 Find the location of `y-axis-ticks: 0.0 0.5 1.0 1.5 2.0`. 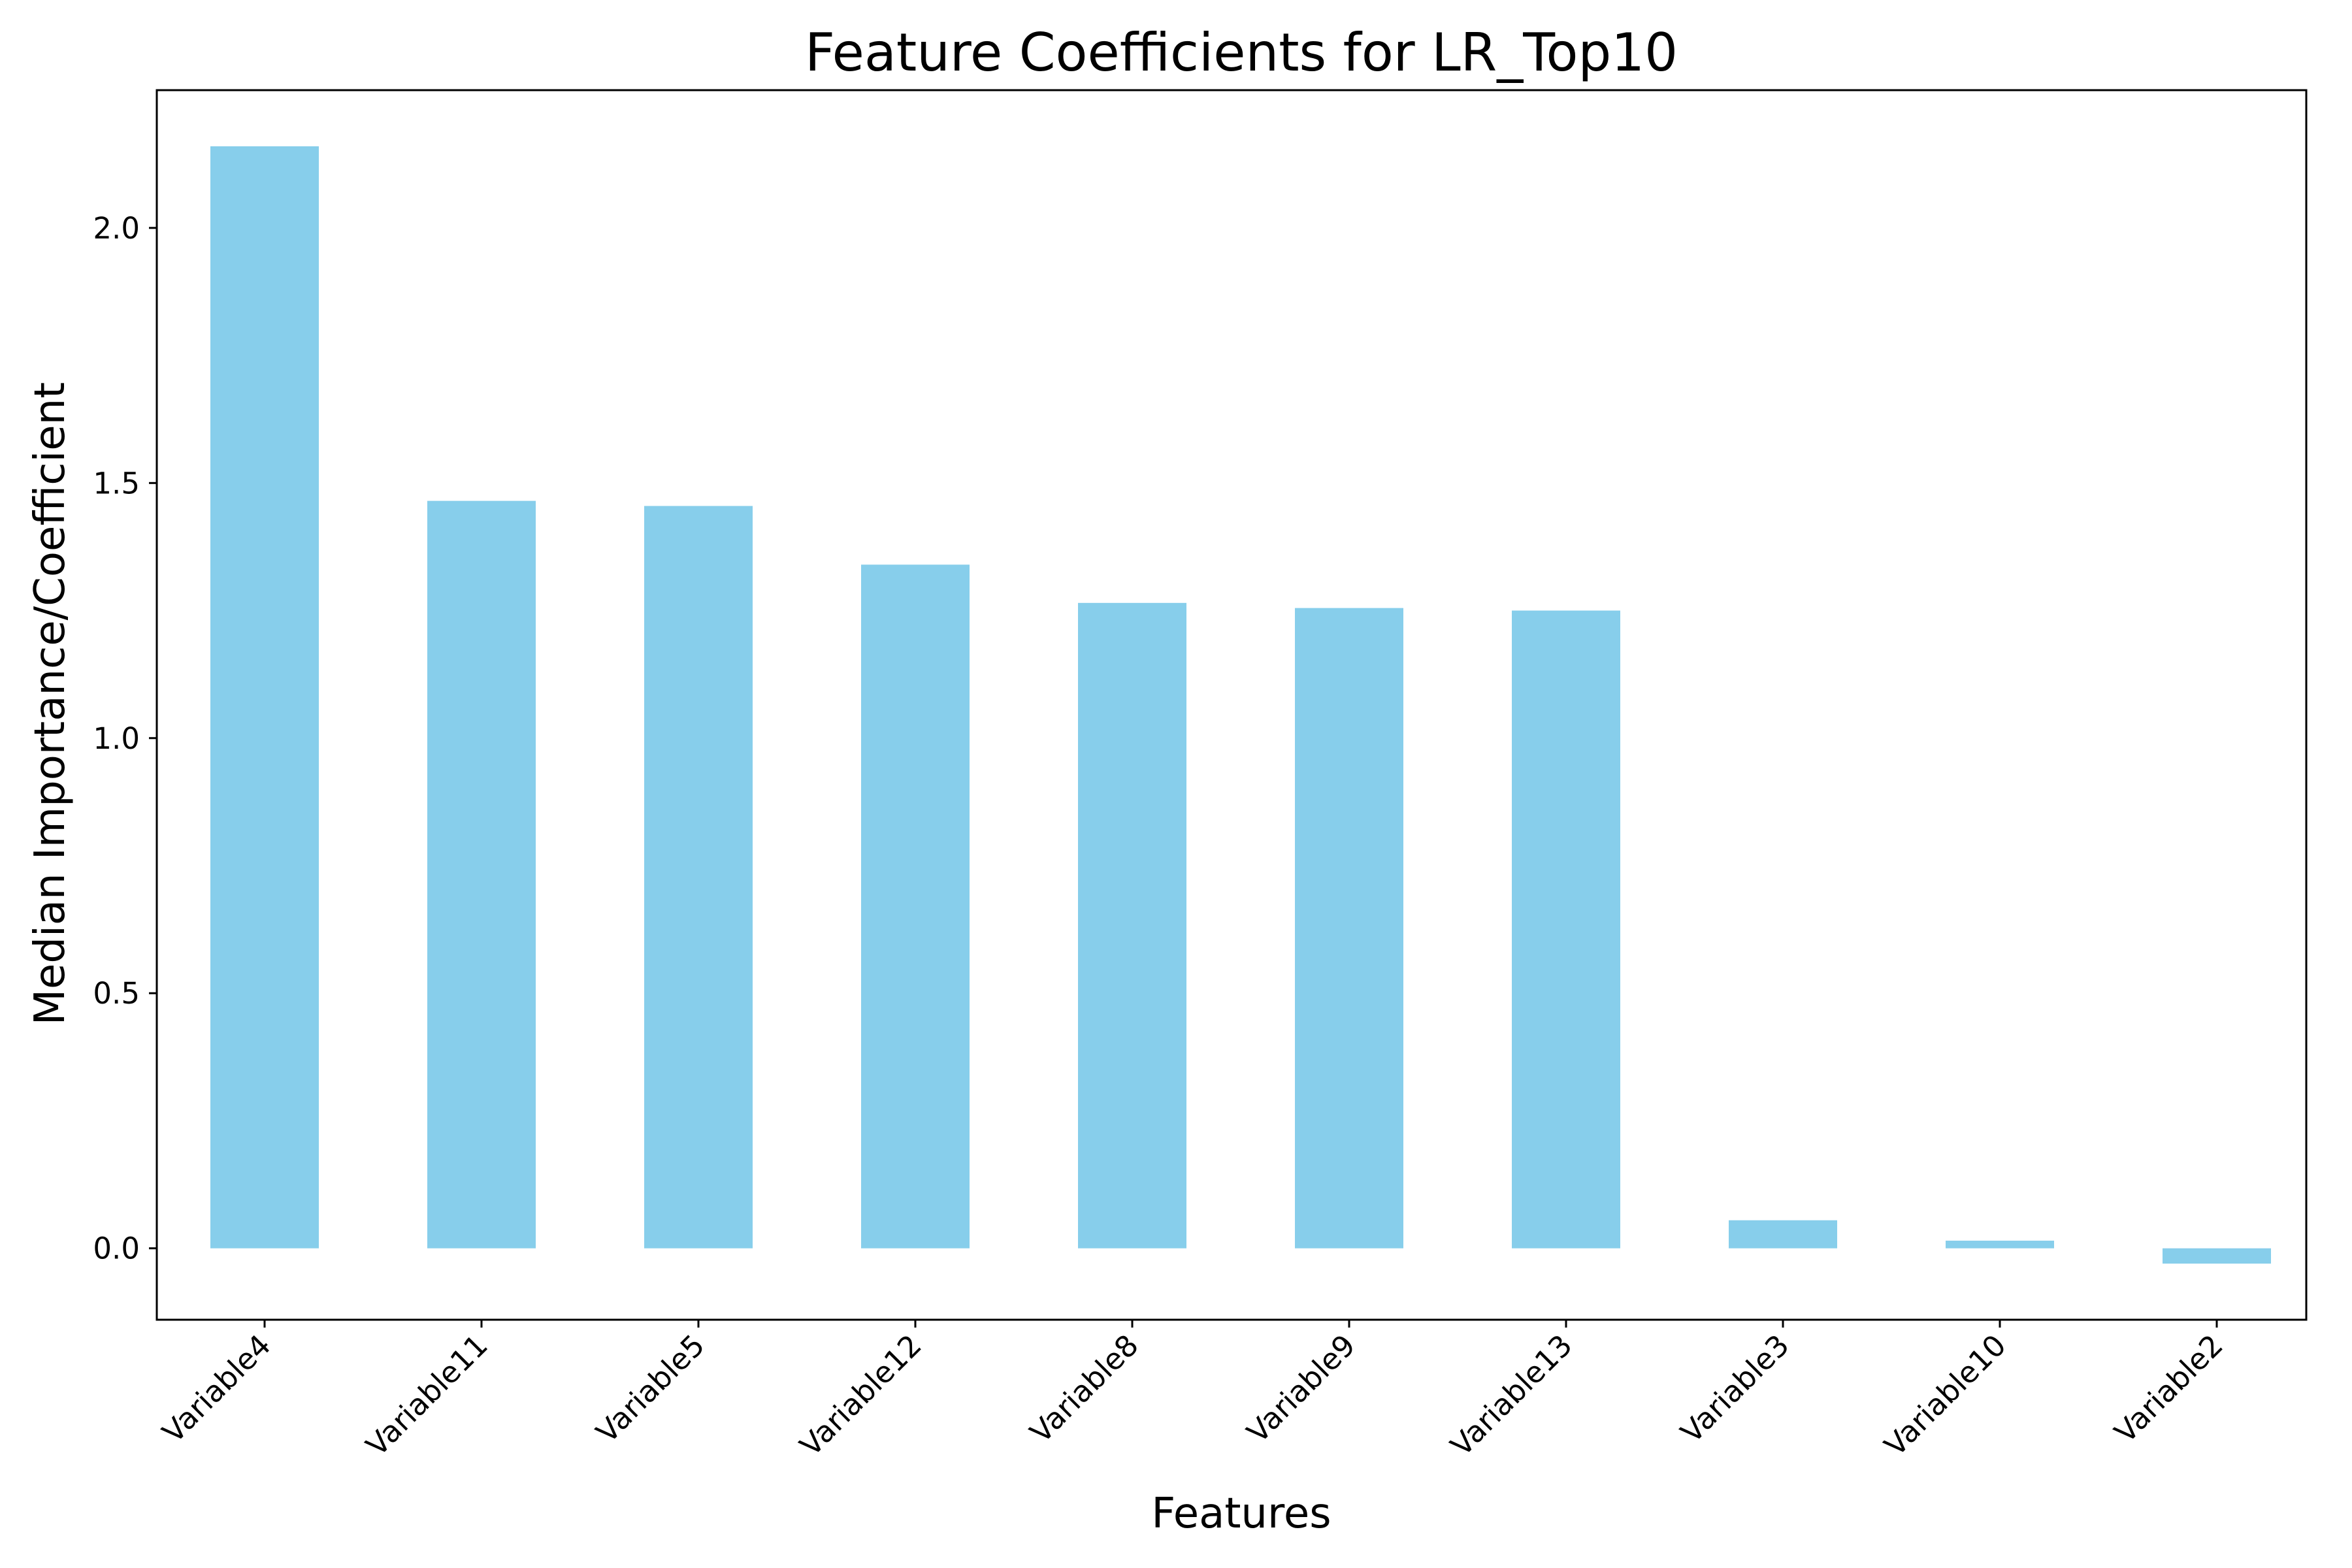

y-axis-ticks: 0.0 0.5 1.0 1.5 2.0 is located at coordinates (125, 738).